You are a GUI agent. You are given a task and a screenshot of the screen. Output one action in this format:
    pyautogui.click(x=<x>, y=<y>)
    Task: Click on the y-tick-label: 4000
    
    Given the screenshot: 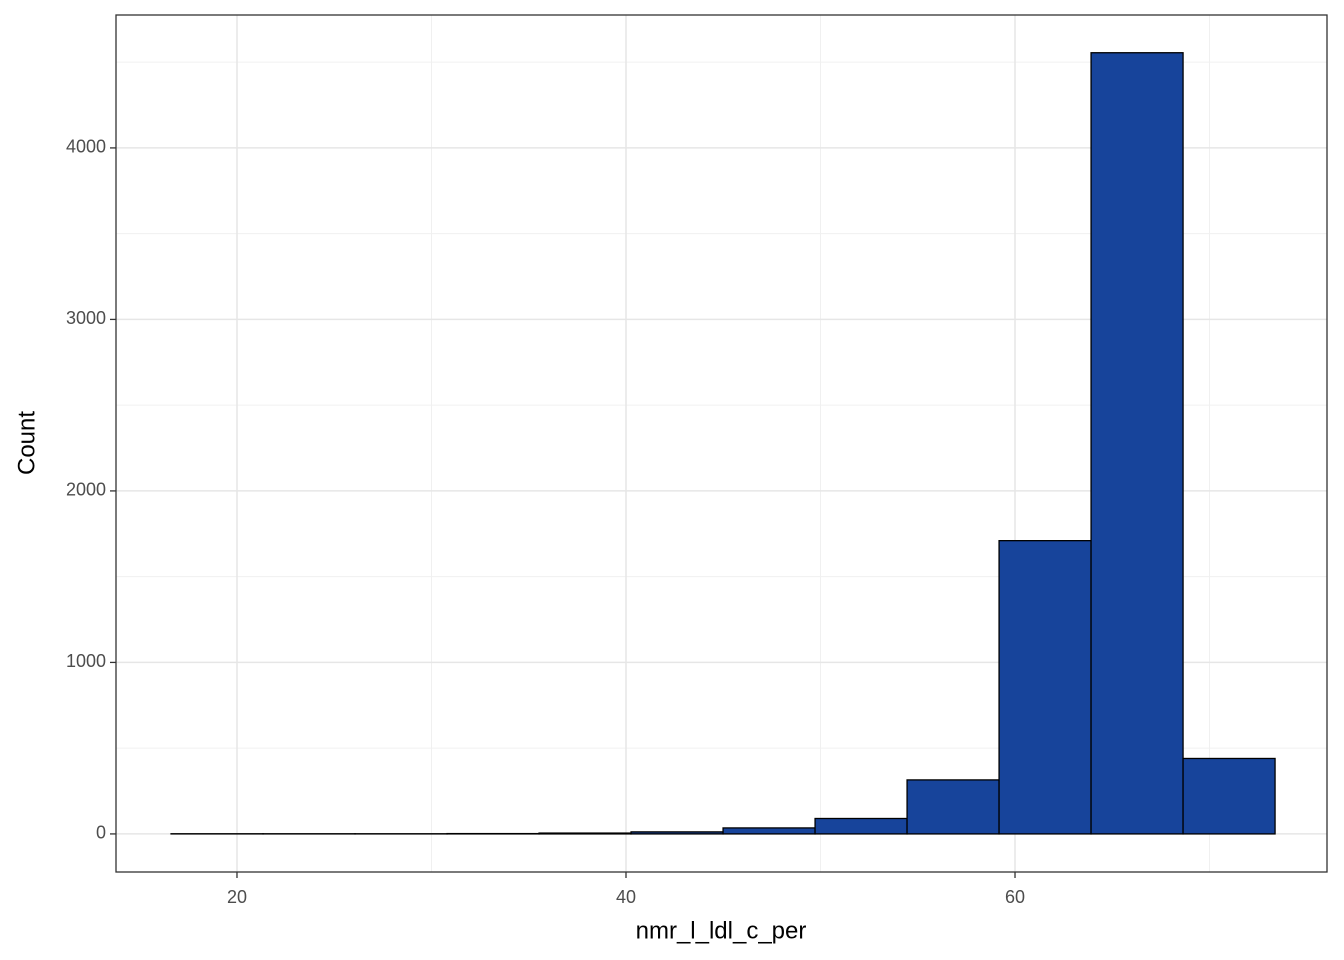 What is the action you would take?
    pyautogui.click(x=86, y=147)
    